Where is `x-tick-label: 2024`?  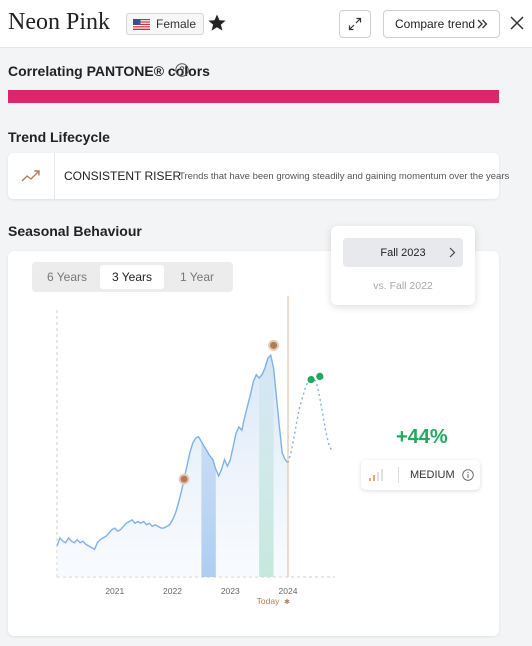 x-tick-label: 2024 is located at coordinates (288, 591).